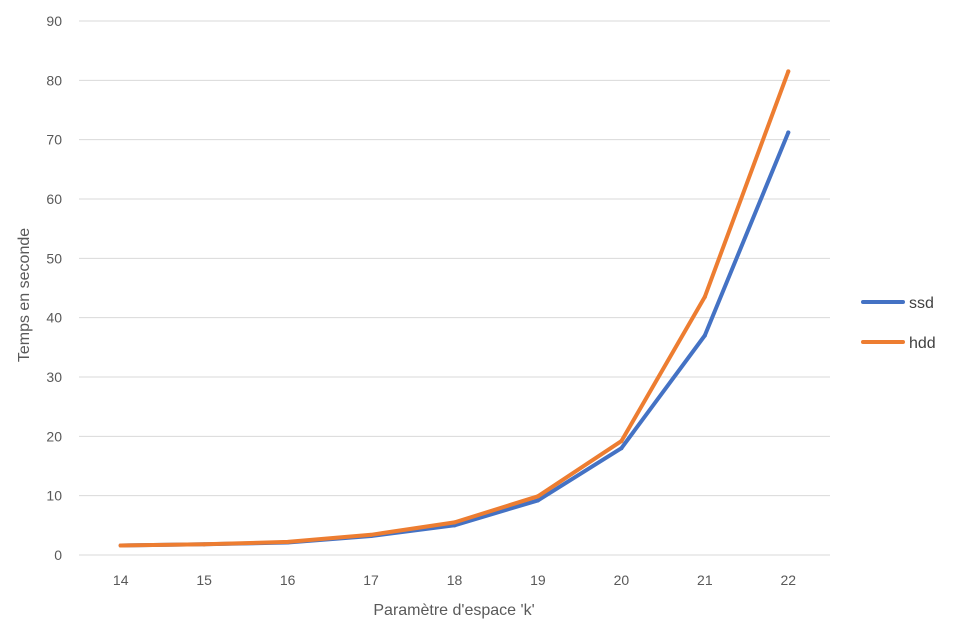  What do you see at coordinates (54, 496) in the screenshot?
I see `y-tick-label: 10` at bounding box center [54, 496].